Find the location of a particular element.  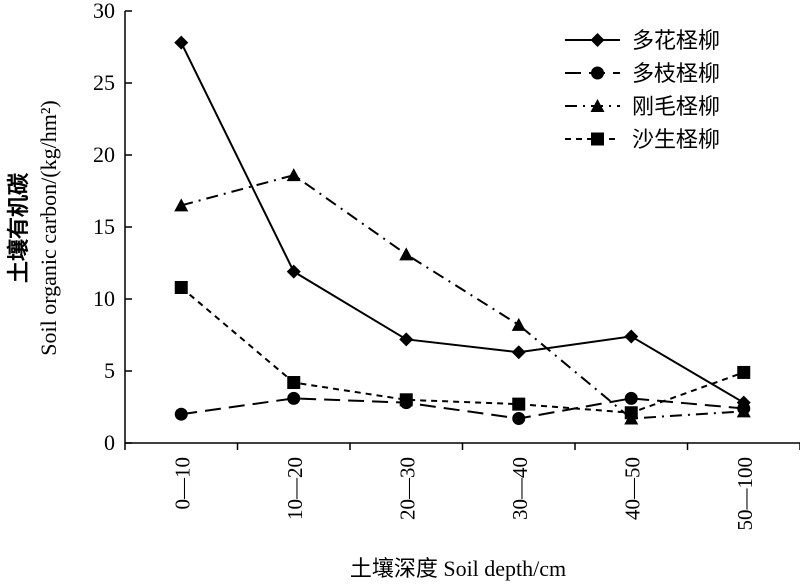

legend-label-4: 沙生柽柳 is located at coordinates (676, 139).